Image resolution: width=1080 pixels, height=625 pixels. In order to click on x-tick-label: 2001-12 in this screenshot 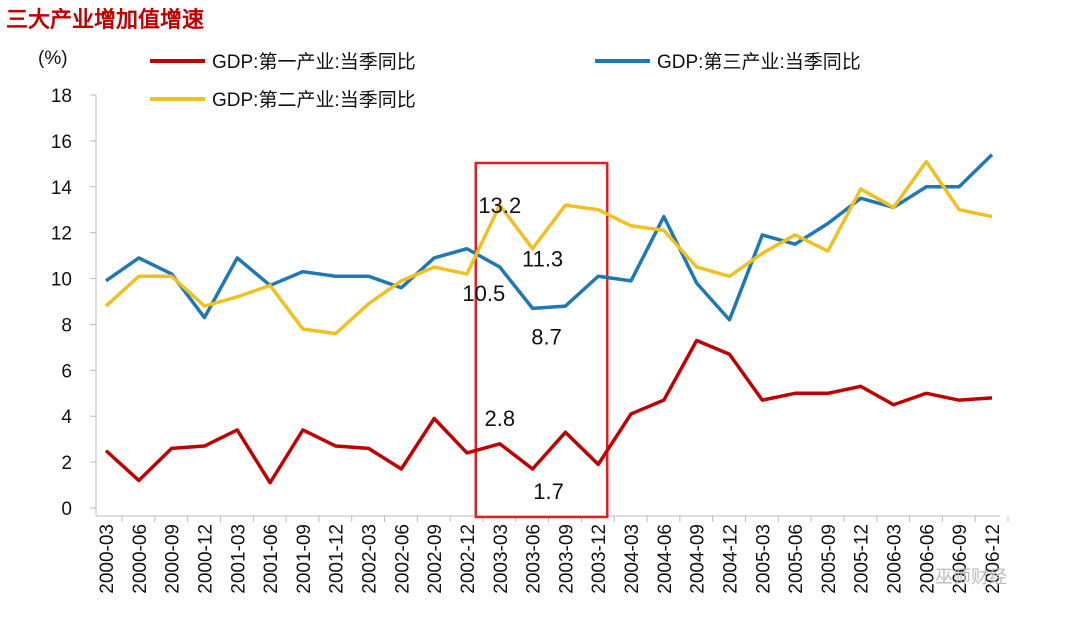, I will do `click(337, 559)`.